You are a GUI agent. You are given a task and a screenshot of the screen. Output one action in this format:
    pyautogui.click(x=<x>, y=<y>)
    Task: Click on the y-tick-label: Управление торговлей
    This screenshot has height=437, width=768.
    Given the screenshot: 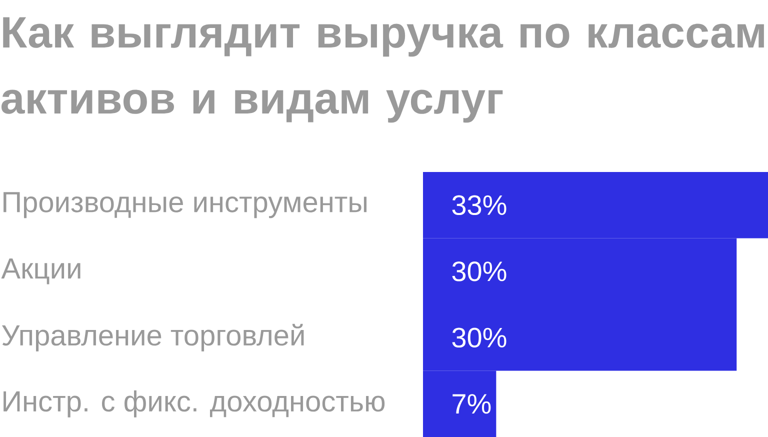 What is the action you would take?
    pyautogui.click(x=153, y=338)
    